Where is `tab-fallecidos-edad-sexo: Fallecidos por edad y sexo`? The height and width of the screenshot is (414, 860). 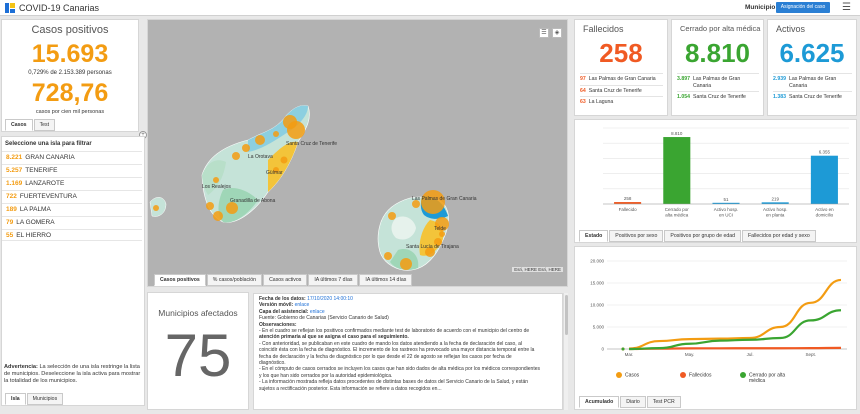
tab-fallecidos-edad-sexo: Fallecidos por edad y sexo is located at coordinates (779, 236).